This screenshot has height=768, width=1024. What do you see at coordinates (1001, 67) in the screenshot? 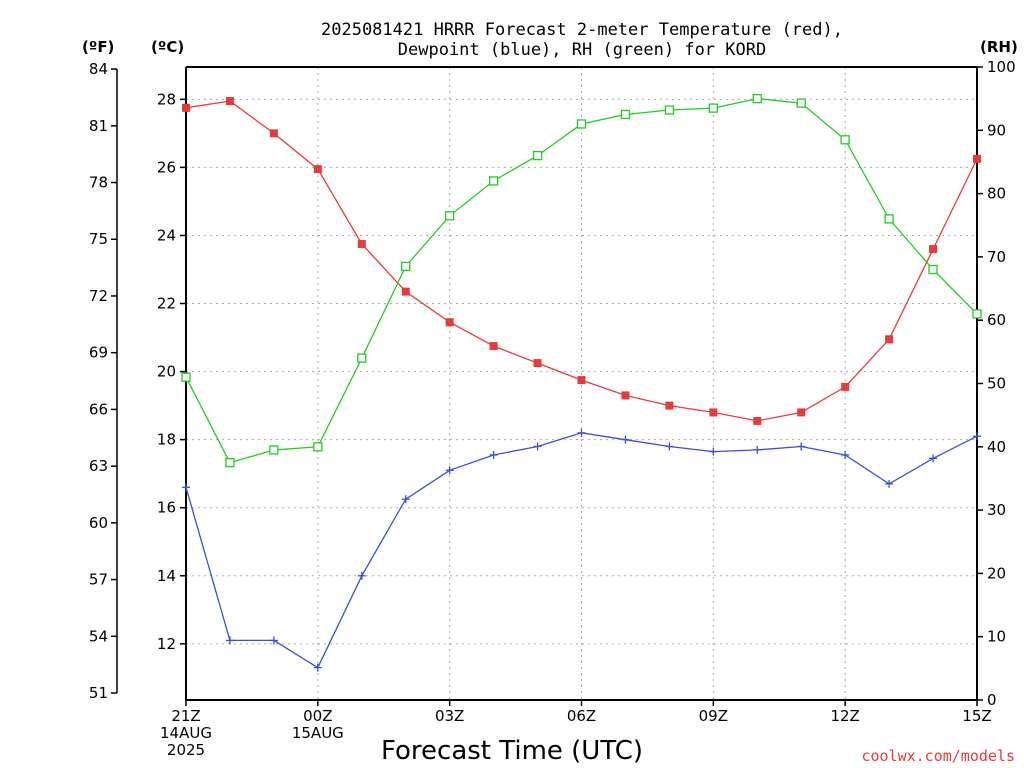
I see `rh-tick-label: 100` at bounding box center [1001, 67].